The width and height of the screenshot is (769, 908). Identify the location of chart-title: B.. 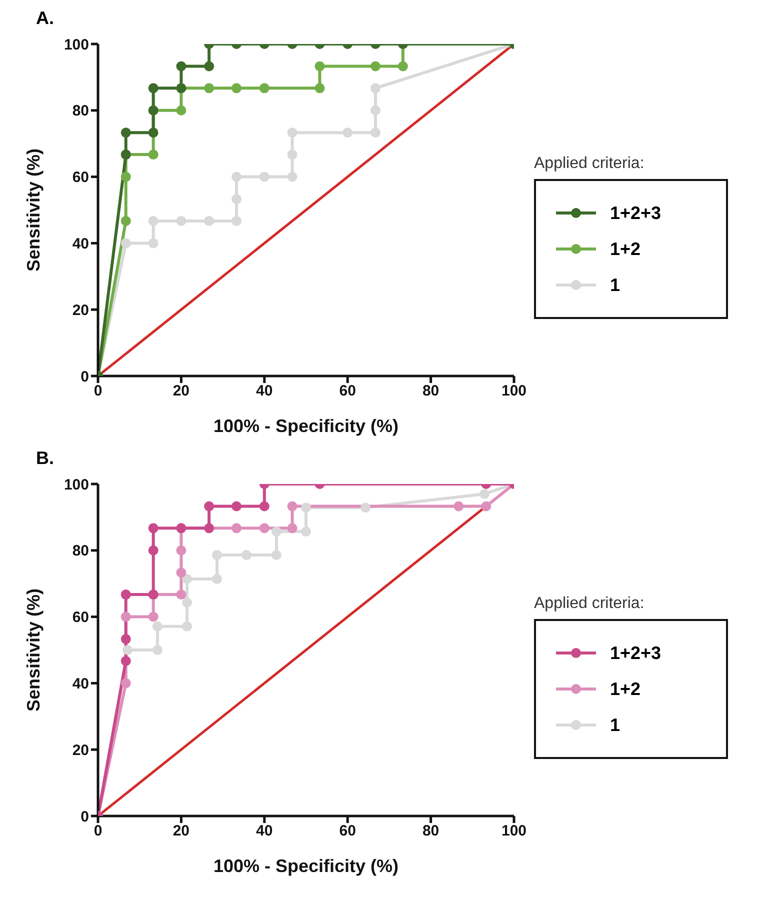
(45, 459).